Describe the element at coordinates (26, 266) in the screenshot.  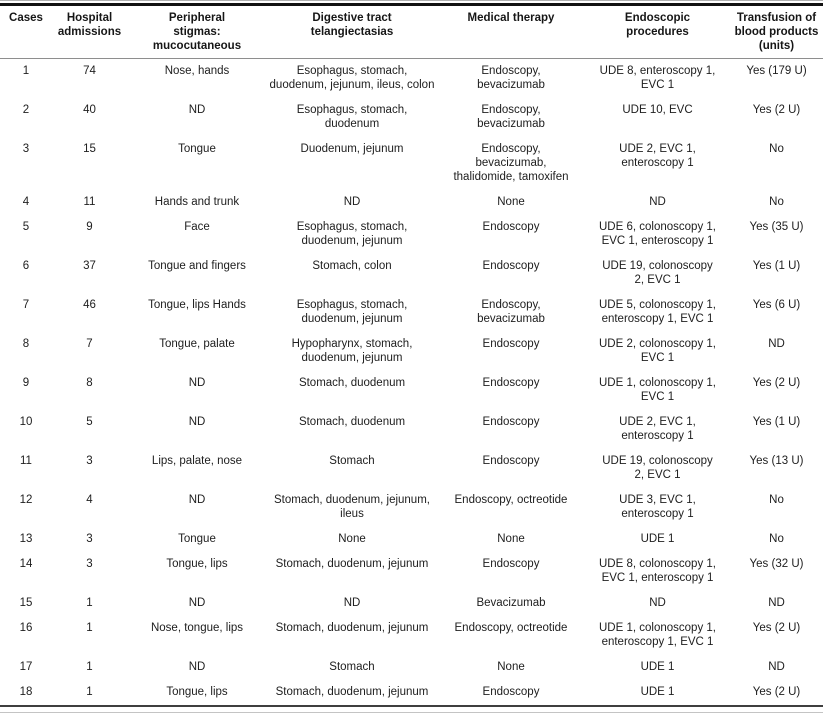
I see `table-cell: 6` at that location.